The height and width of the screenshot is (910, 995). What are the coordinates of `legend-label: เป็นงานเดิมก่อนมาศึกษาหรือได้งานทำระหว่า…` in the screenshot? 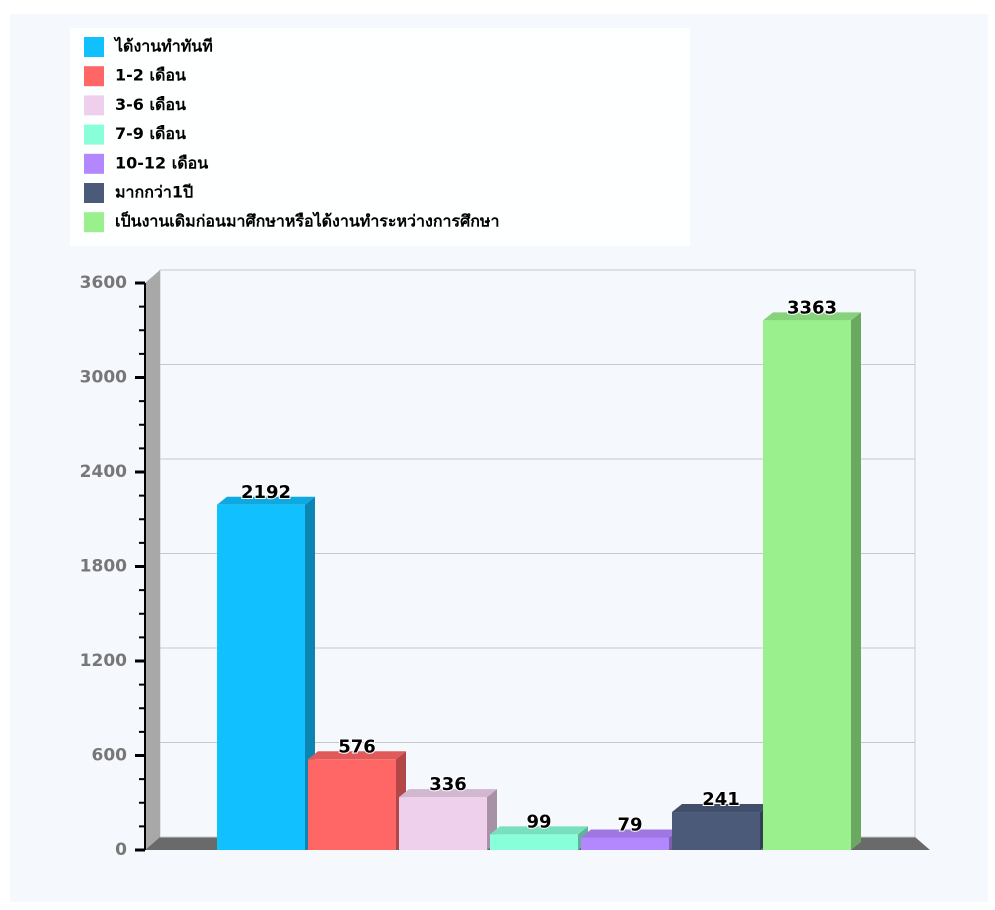 It's located at (307, 220).